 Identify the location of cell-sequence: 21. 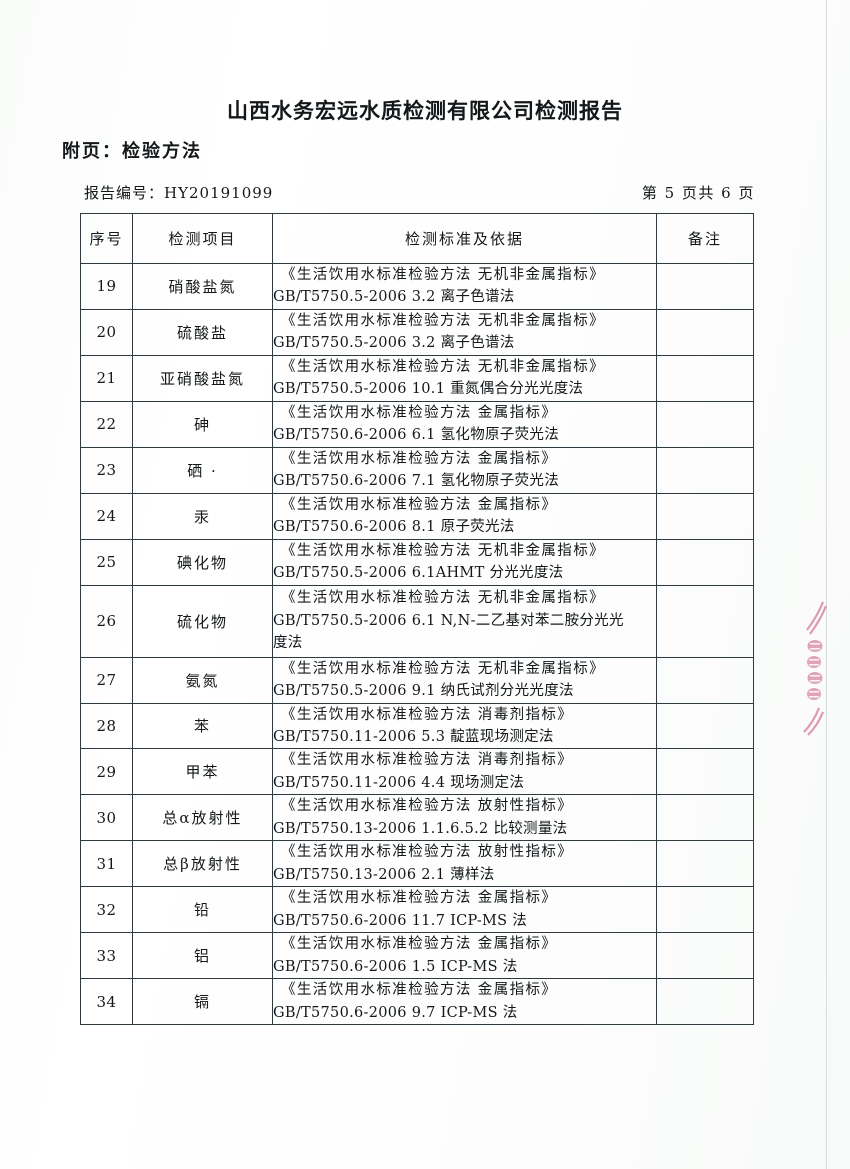
(106, 378).